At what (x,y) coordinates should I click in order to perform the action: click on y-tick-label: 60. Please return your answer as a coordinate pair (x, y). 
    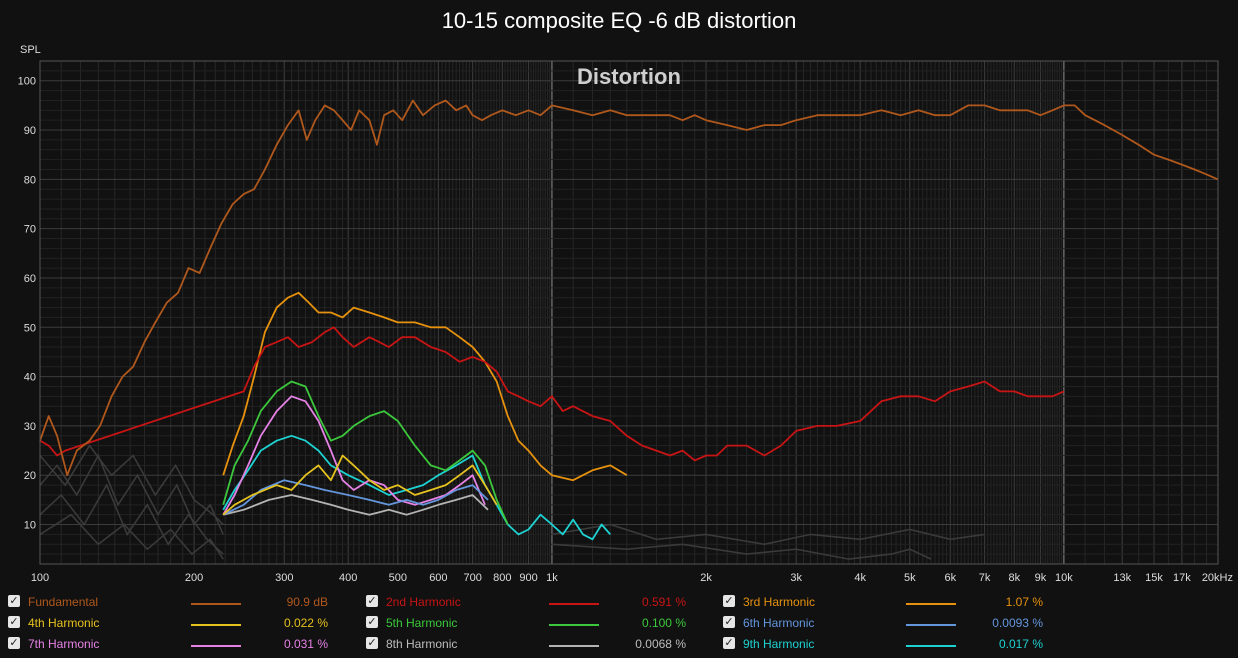
    Looking at the image, I should click on (30, 279).